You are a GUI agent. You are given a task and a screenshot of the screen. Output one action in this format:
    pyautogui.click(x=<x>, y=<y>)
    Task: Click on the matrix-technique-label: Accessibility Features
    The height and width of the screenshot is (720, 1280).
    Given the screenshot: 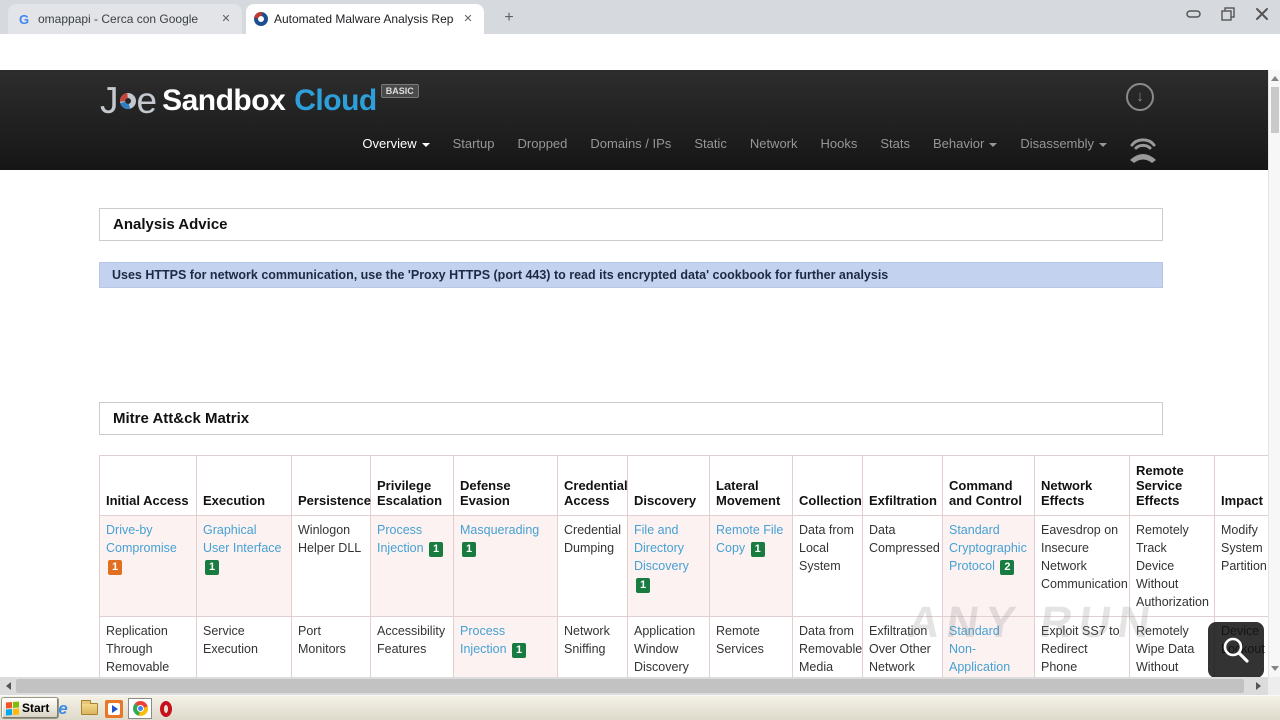 What is the action you would take?
    pyautogui.click(x=411, y=640)
    